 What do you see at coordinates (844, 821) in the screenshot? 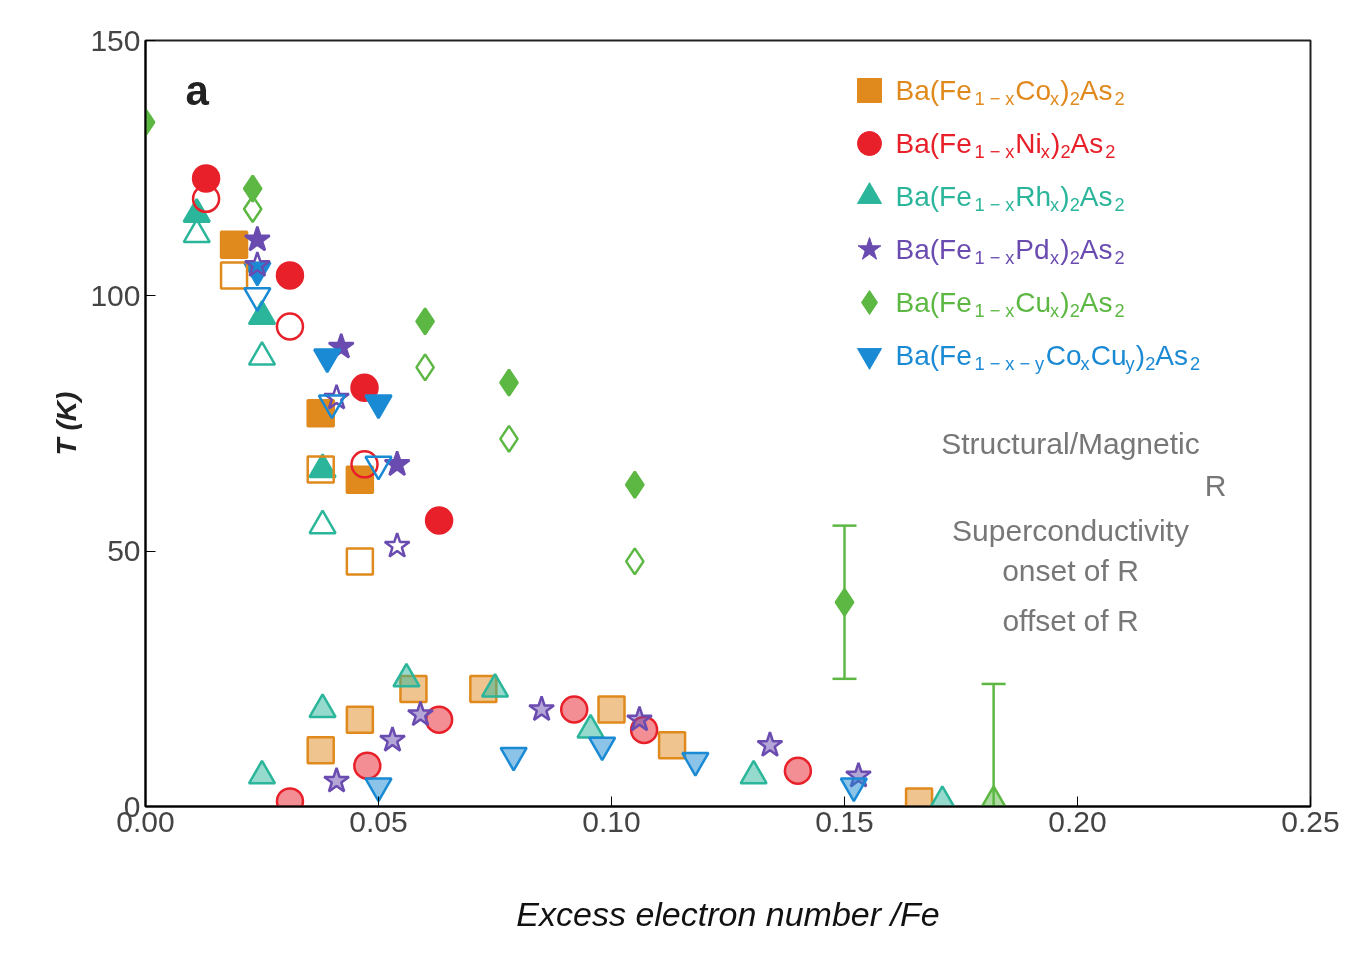
I see `x-tick-label: 0.15` at bounding box center [844, 821].